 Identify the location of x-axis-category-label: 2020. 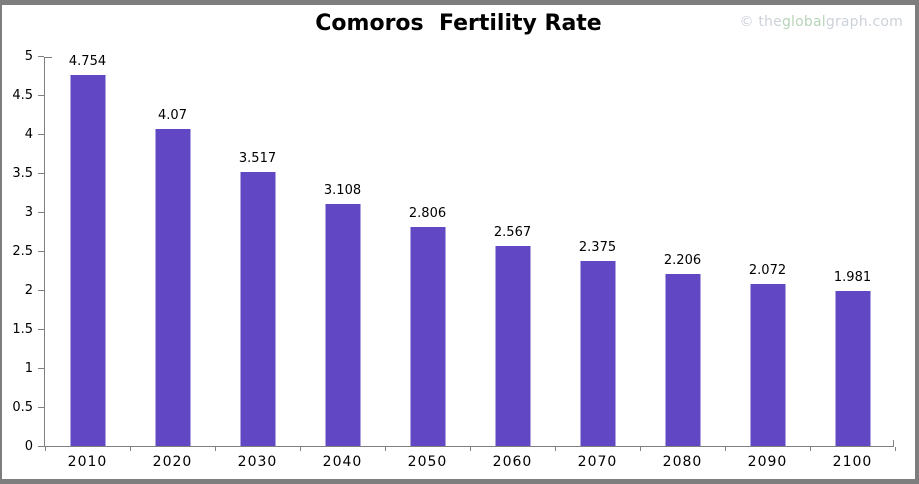
(172, 462).